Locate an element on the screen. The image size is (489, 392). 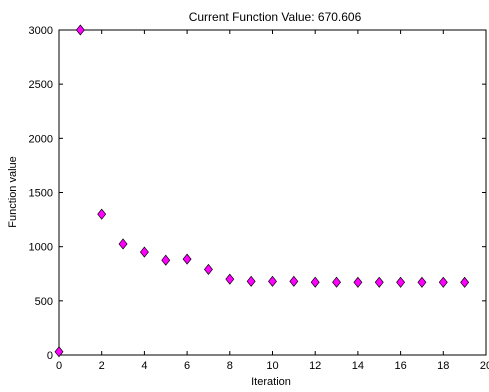
y-tick-label: 1500 is located at coordinates (41, 194).